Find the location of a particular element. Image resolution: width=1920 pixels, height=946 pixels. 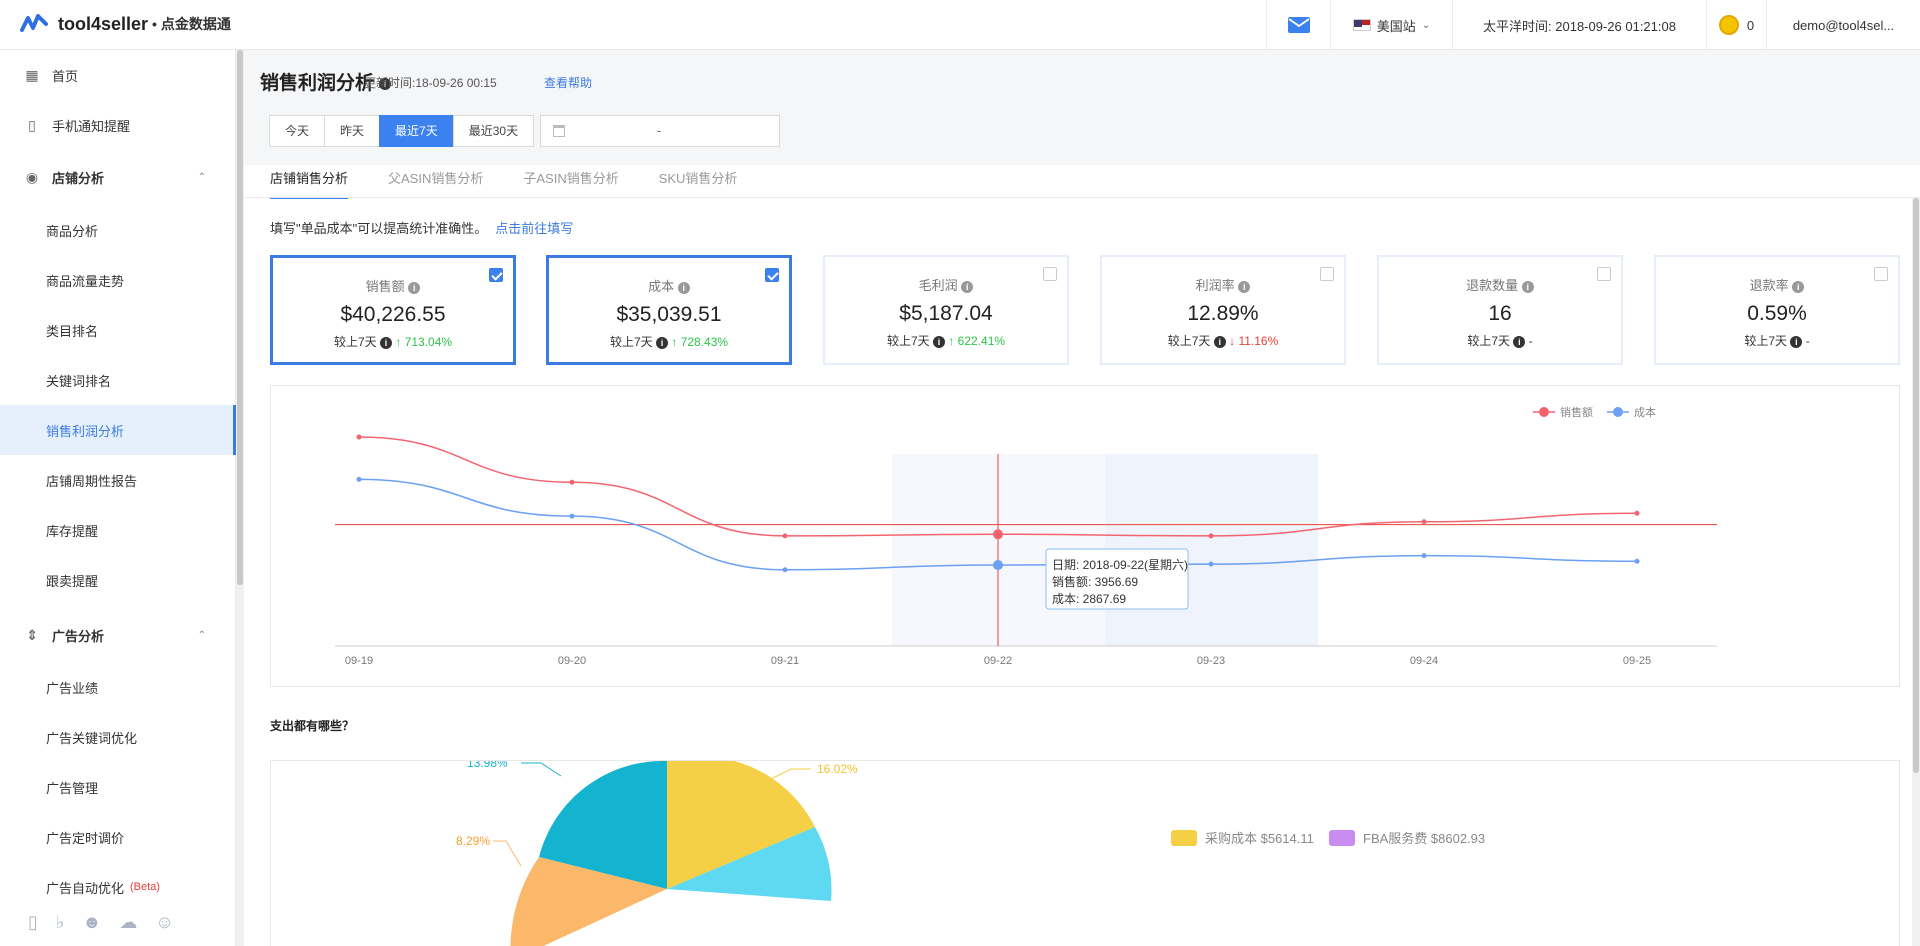

sidebar-item-traffic: 商品流量走势 is located at coordinates (118, 280).